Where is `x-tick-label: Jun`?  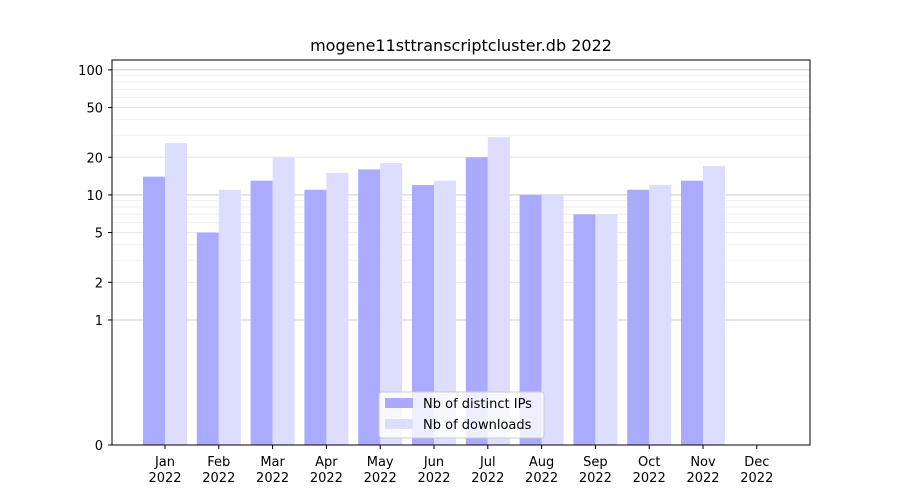
x-tick-label: Jun is located at coordinates (433, 462).